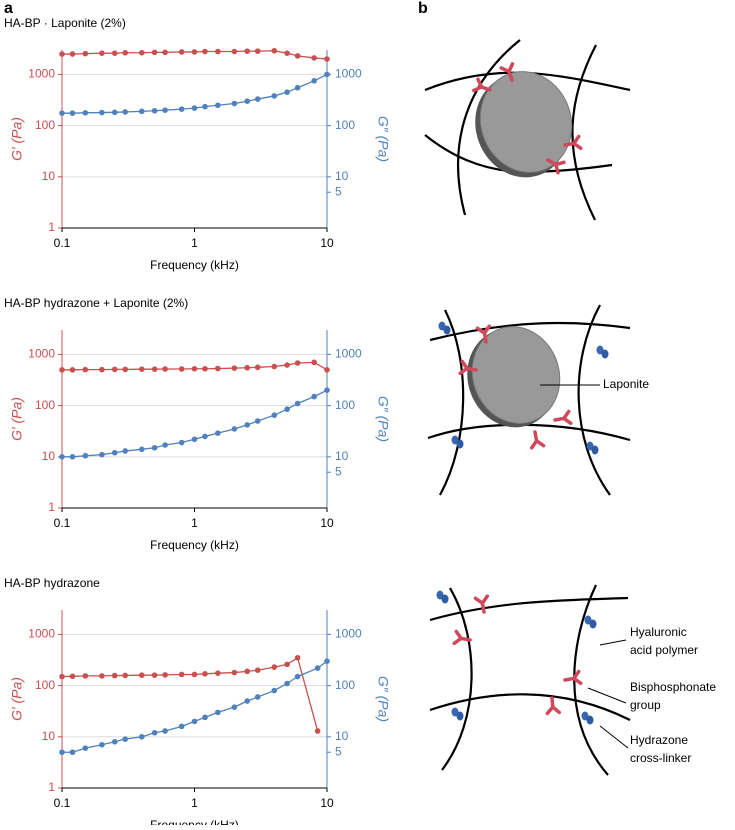 This screenshot has width=735, height=830. Describe the element at coordinates (52, 583) in the screenshot. I see `chart-title: HA-BP hydrazone` at that location.